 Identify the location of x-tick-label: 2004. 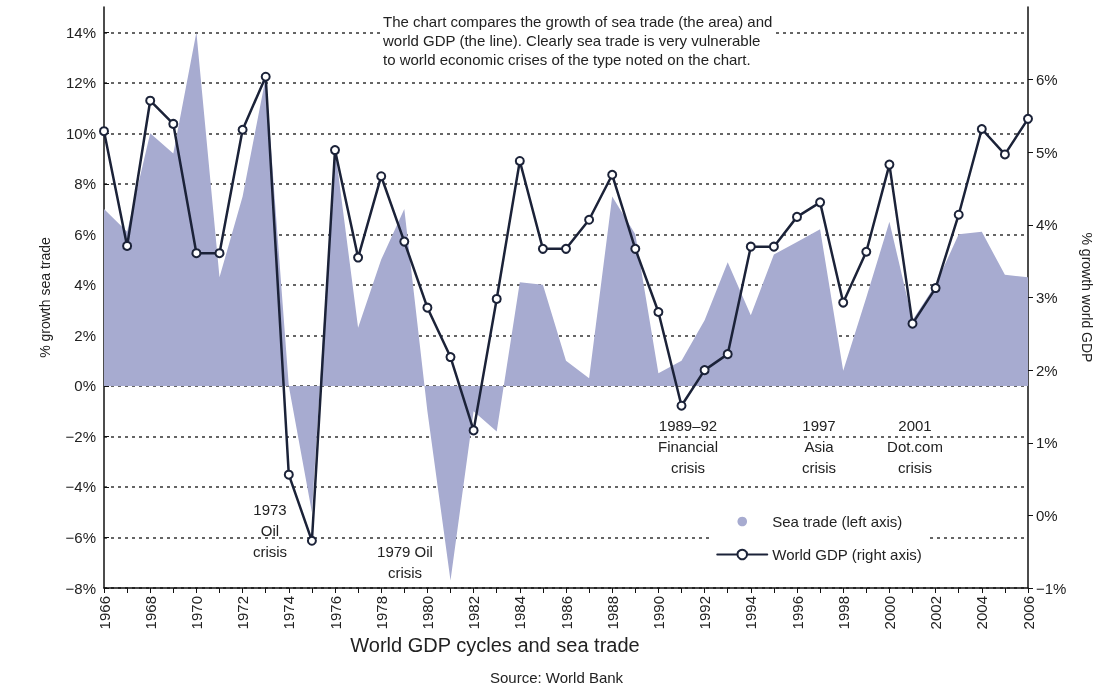
(982, 613).